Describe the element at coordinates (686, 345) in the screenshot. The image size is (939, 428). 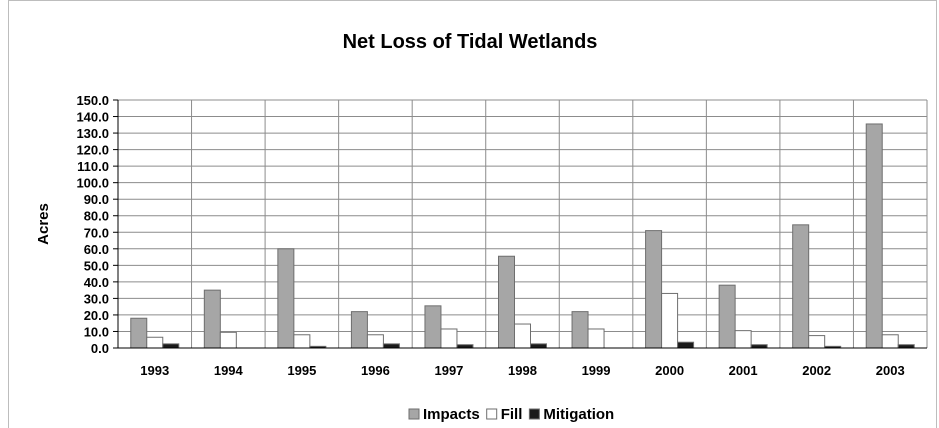
I see `bar-mitigation-2000` at that location.